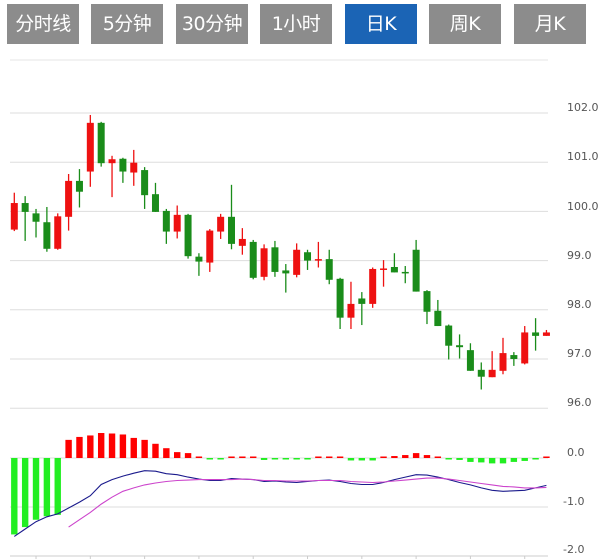  What do you see at coordinates (583, 107) in the screenshot?
I see `price-tick-label: 102.0` at bounding box center [583, 107].